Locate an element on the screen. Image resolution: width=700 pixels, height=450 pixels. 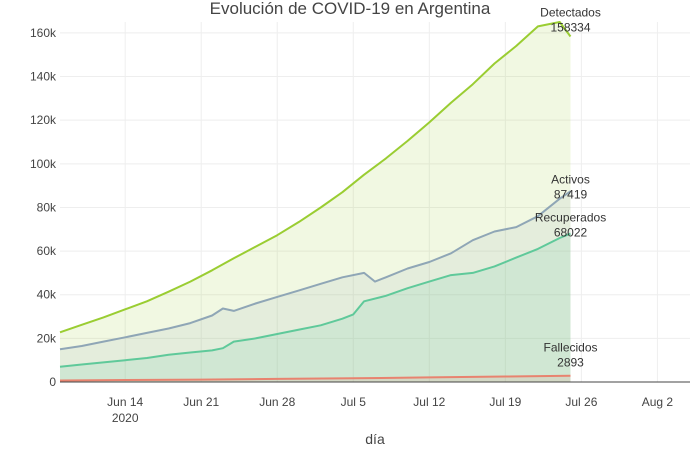
annotation-value-activos: 87419 is located at coordinates (571, 194).